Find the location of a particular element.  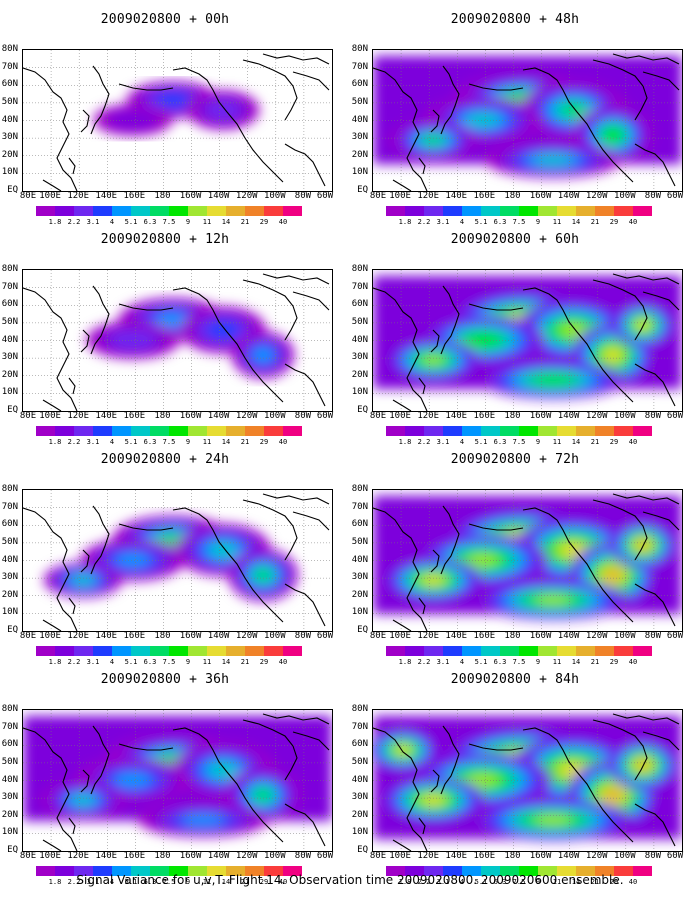

longitude-tick-label: 60W is located at coordinates (675, 196).